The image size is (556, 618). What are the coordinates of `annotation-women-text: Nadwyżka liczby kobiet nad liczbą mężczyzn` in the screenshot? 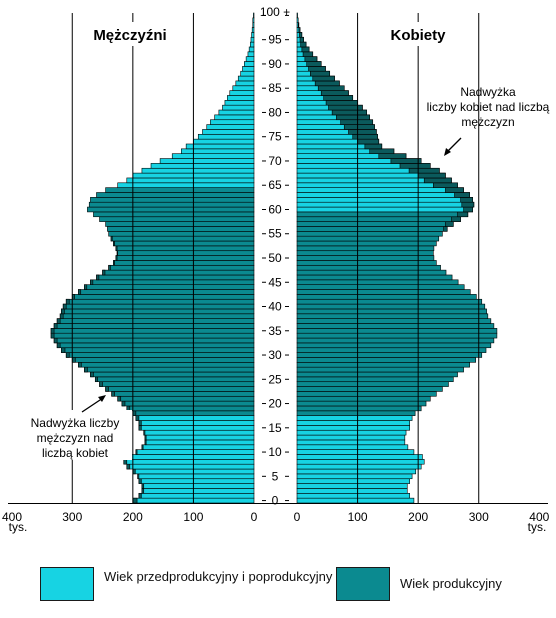 It's located at (488, 107).